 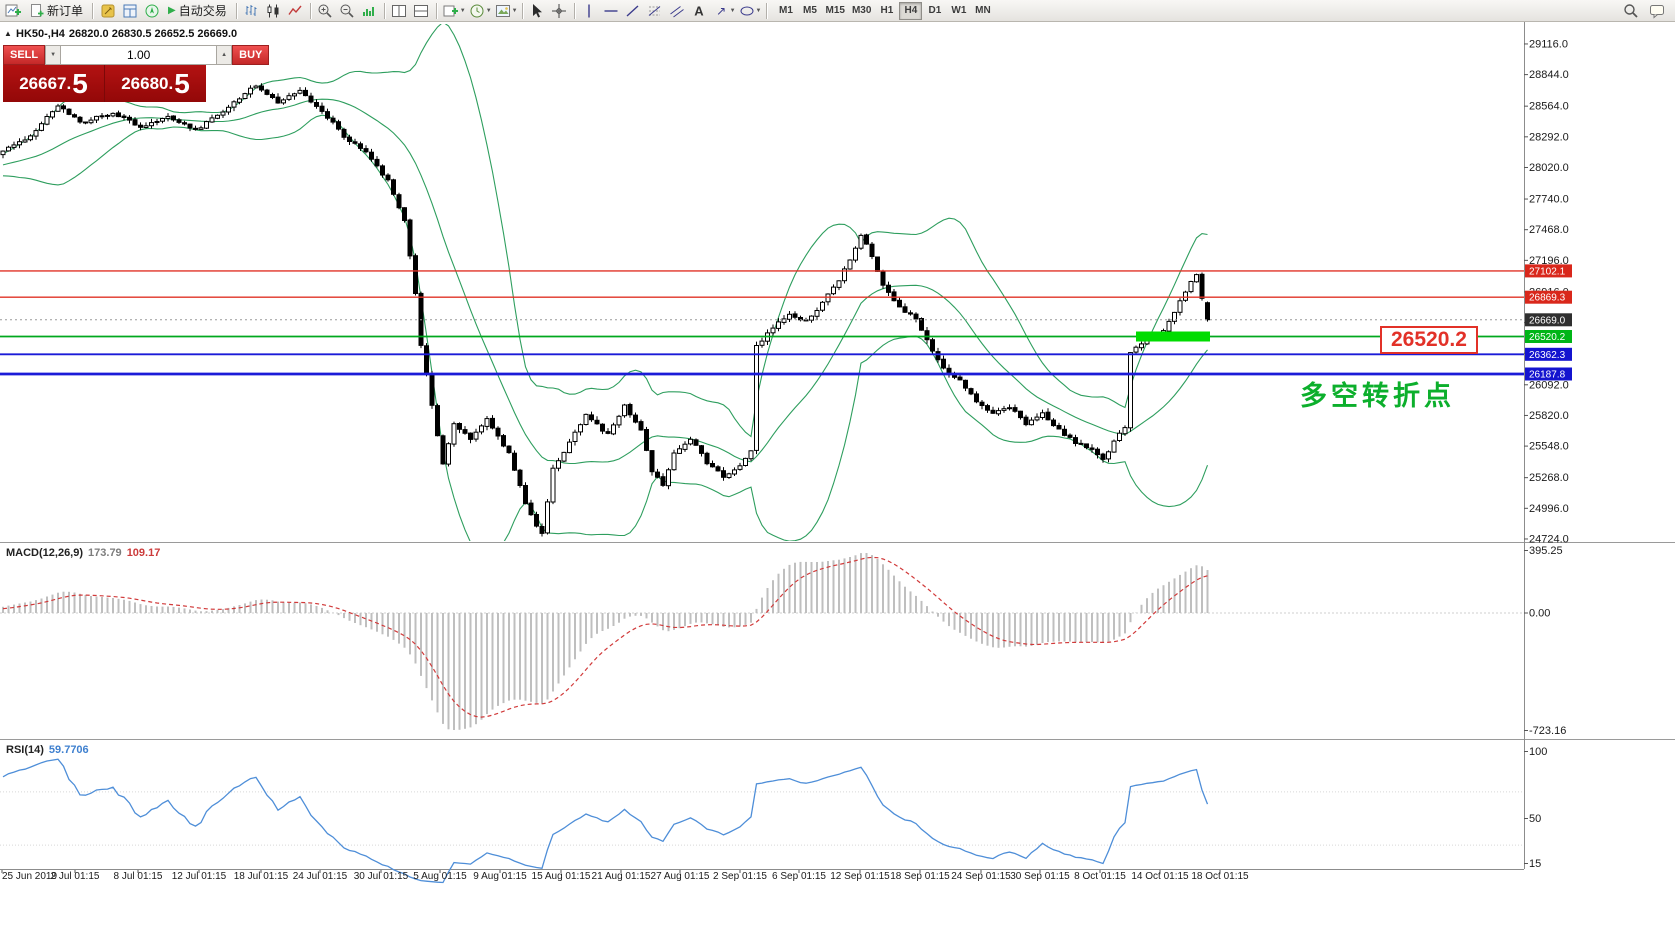 What do you see at coordinates (1539, 614) in the screenshot?
I see `svg-text: 0.00` at bounding box center [1539, 614].